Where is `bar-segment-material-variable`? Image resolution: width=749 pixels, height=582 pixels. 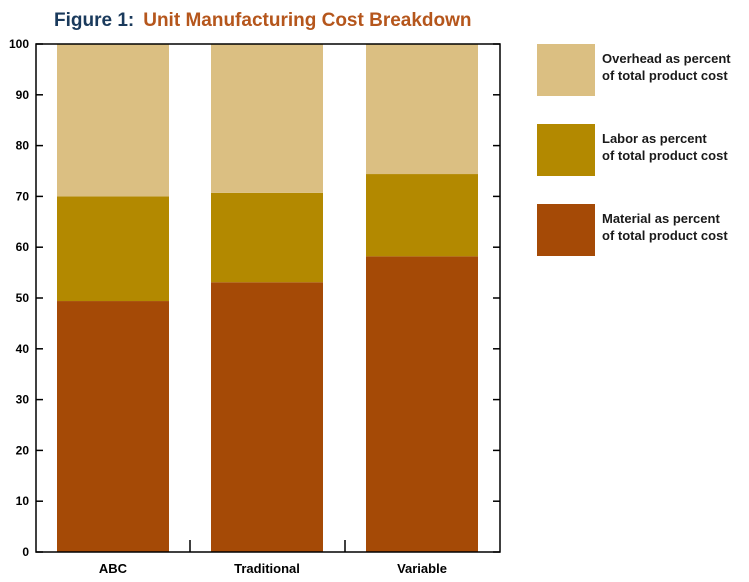 bar-segment-material-variable is located at coordinates (422, 404).